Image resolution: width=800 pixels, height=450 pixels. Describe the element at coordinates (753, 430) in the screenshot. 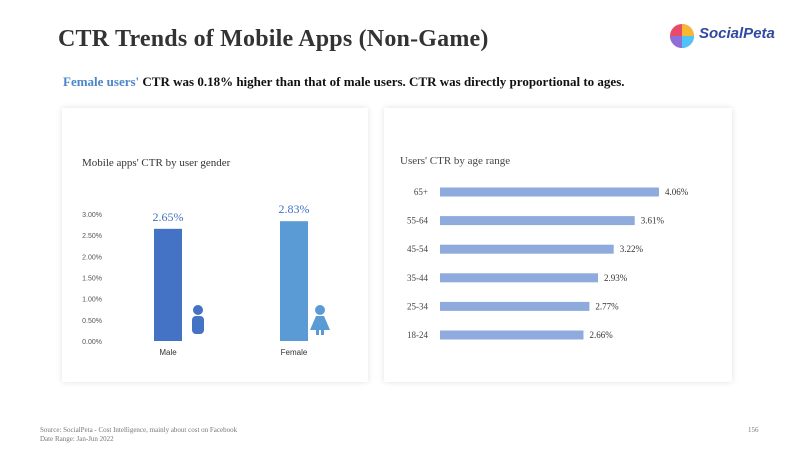

I see `page-number: 156` at that location.